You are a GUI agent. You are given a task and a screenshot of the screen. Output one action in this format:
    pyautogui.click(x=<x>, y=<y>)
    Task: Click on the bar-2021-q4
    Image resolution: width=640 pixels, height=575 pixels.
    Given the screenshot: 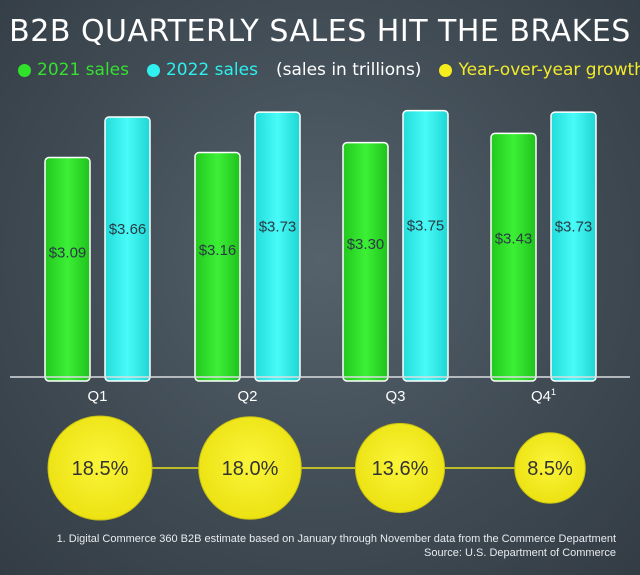 What is the action you would take?
    pyautogui.click(x=513, y=257)
    